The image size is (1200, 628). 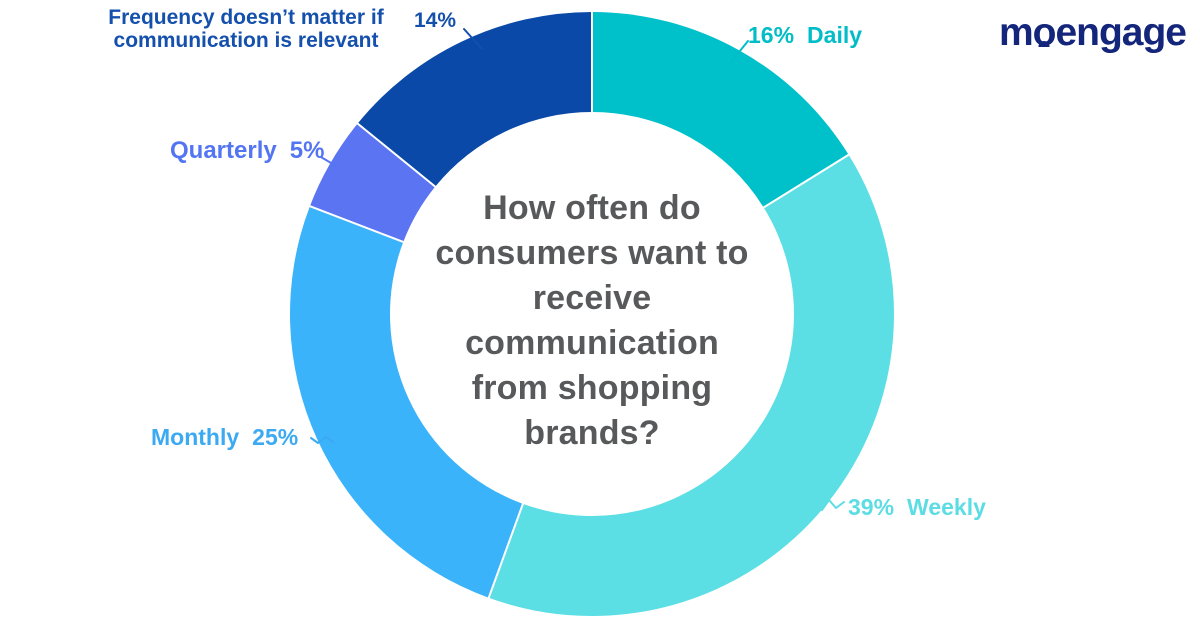 I want to click on label-weekly-name: Weekly, so click(x=946, y=507).